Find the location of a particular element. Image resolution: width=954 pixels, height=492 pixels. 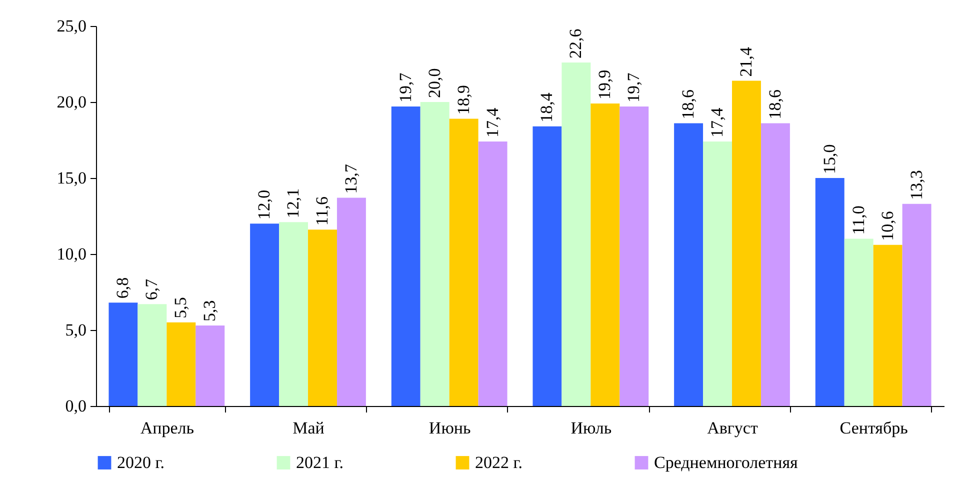

data-label: 11,6 is located at coordinates (322, 211).